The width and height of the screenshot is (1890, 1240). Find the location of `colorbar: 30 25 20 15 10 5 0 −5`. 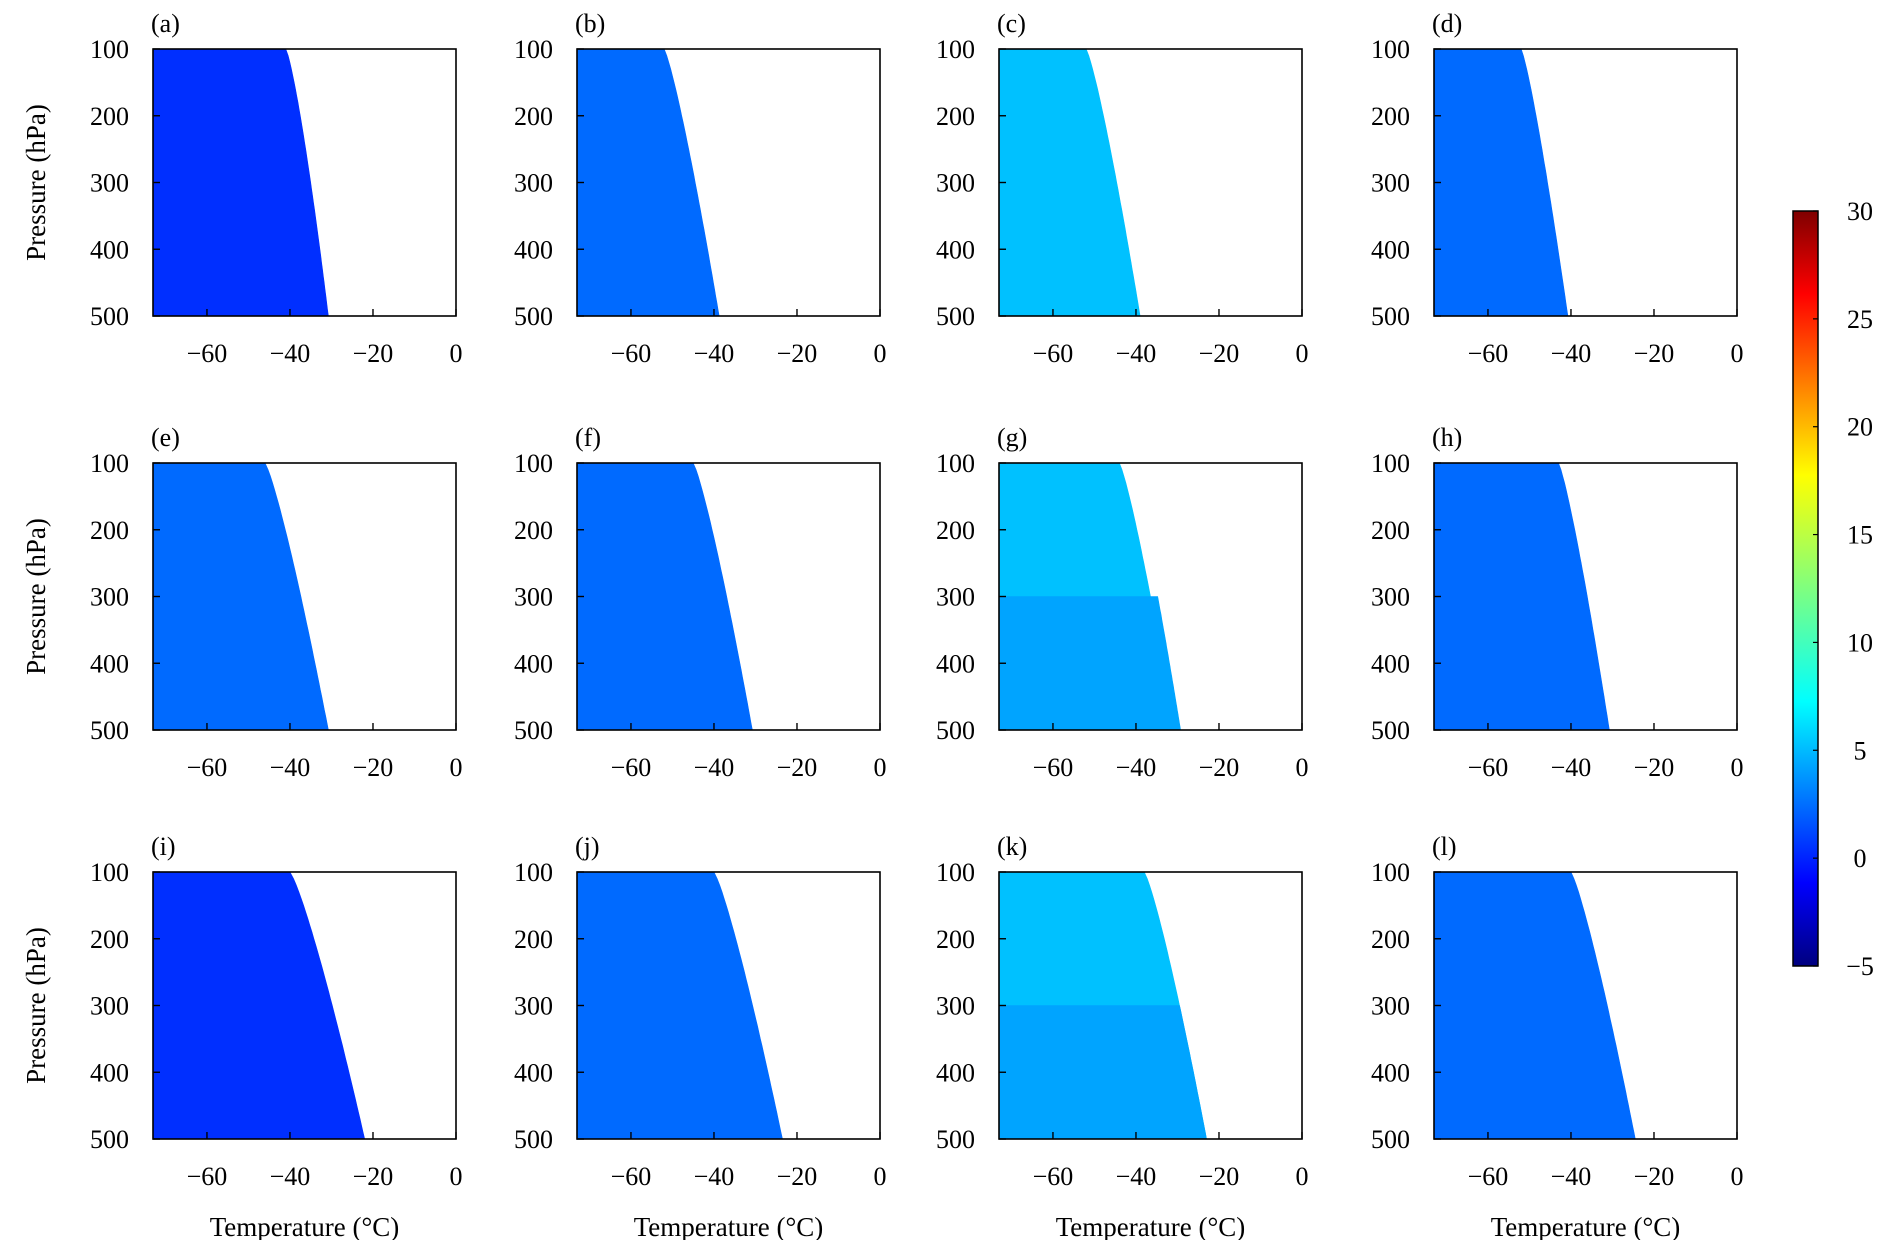

colorbar: 30 25 20 15 10 5 0 −5 is located at coordinates (1833, 589).